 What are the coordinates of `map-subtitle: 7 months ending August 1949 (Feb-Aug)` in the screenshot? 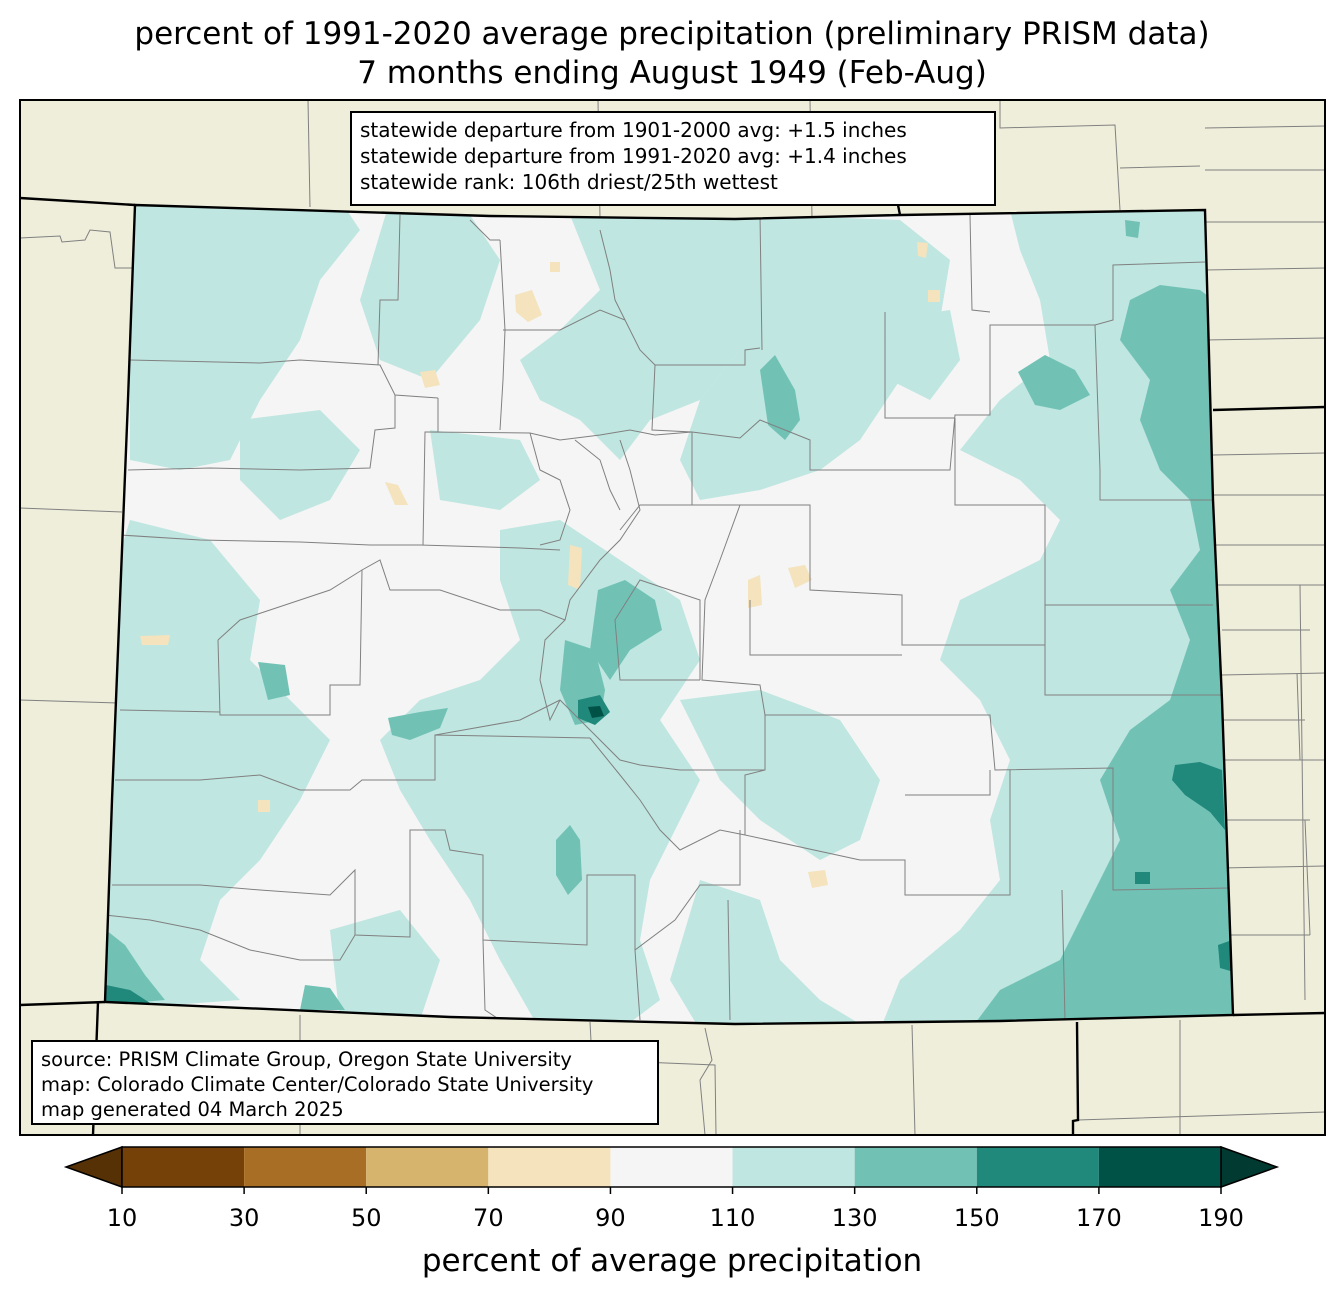 It's located at (672, 73).